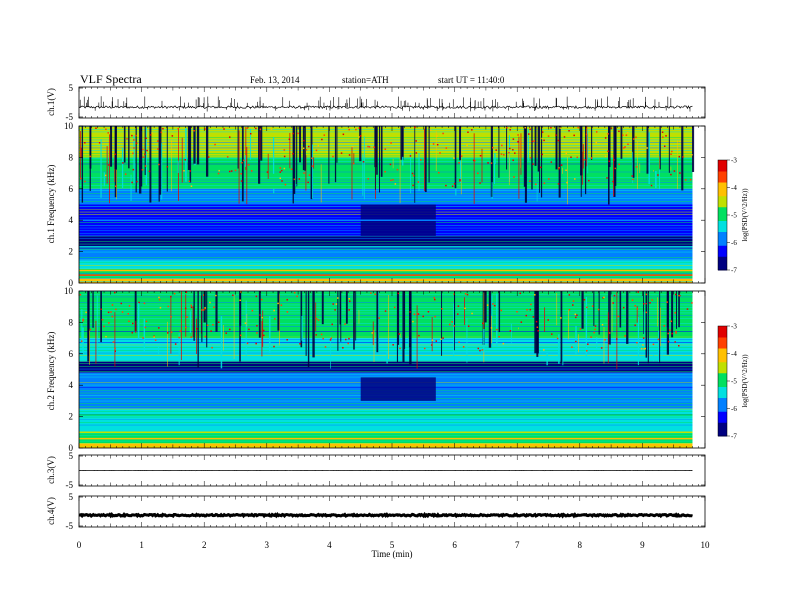 The height and width of the screenshot is (612, 792). What do you see at coordinates (70, 485) in the screenshot?
I see `ch3-waveform-ytick-label: -5` at bounding box center [70, 485].